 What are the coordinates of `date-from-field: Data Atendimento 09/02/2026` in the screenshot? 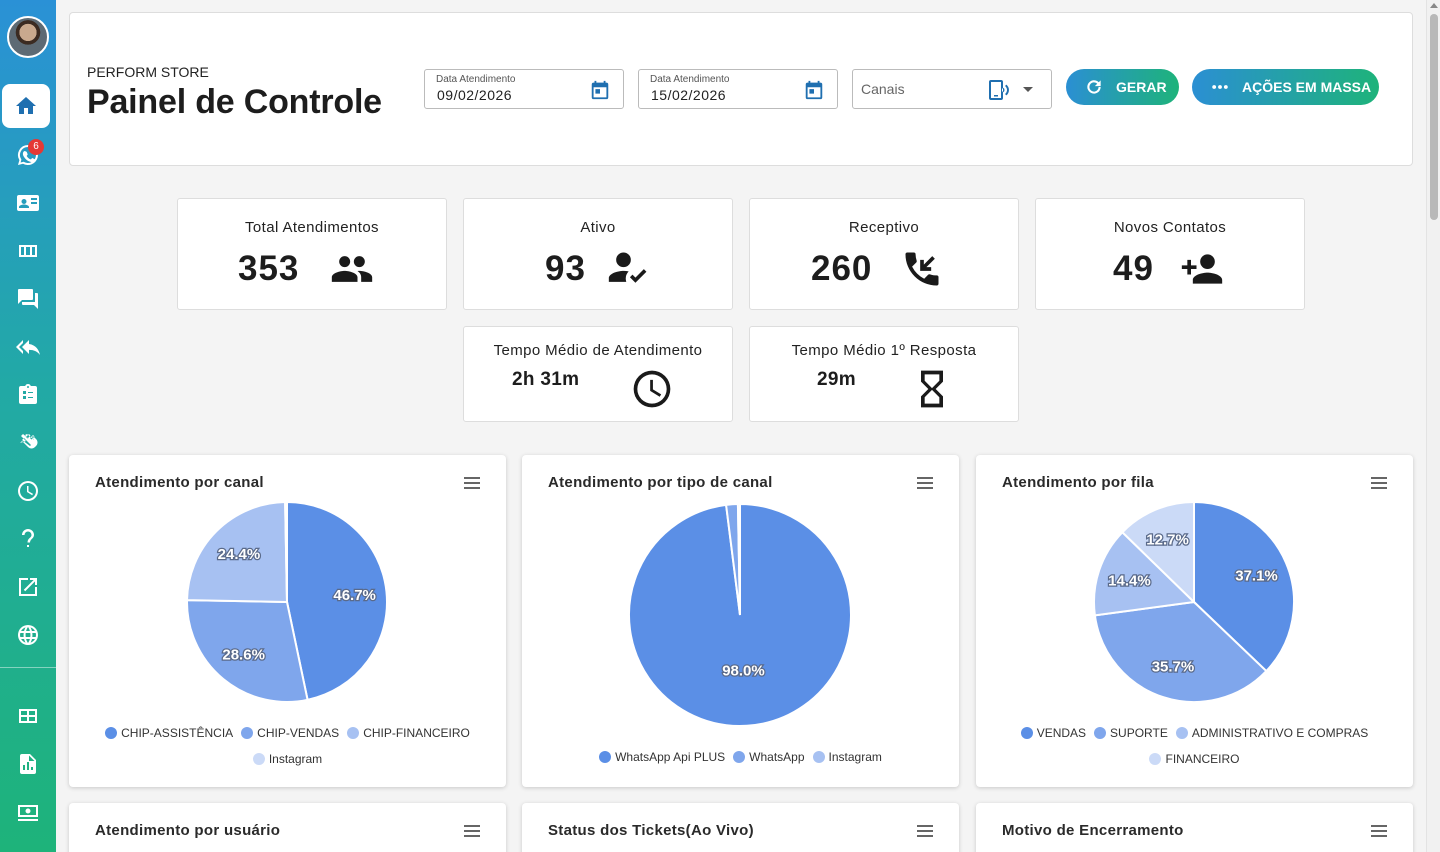 It's located at (524, 89).